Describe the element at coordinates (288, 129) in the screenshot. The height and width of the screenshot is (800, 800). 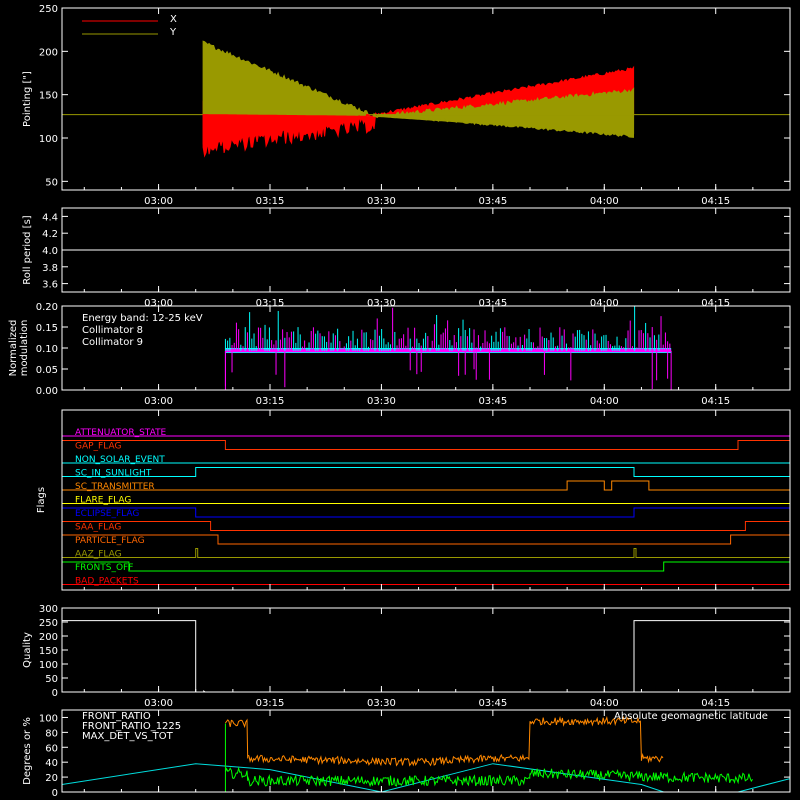
I see `series-x-band-lower` at that location.